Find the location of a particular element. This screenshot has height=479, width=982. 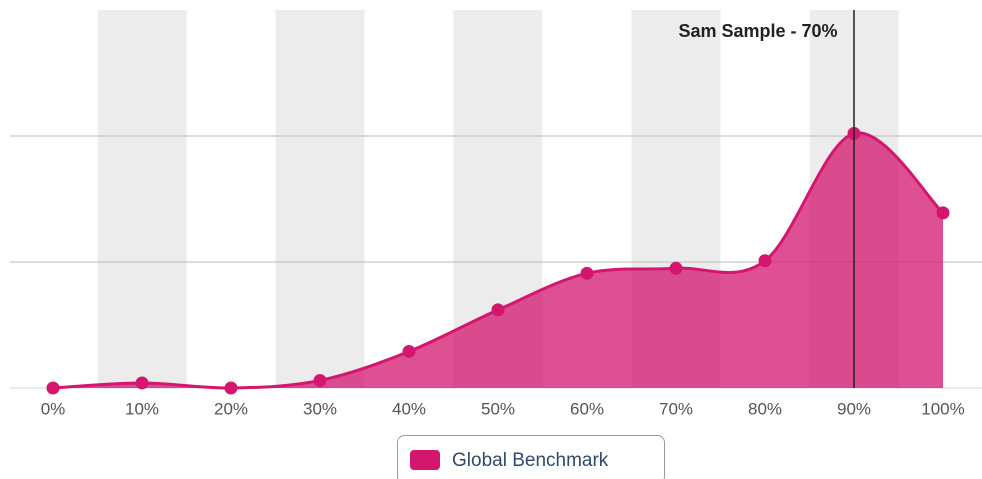

legend-box is located at coordinates (531, 457).